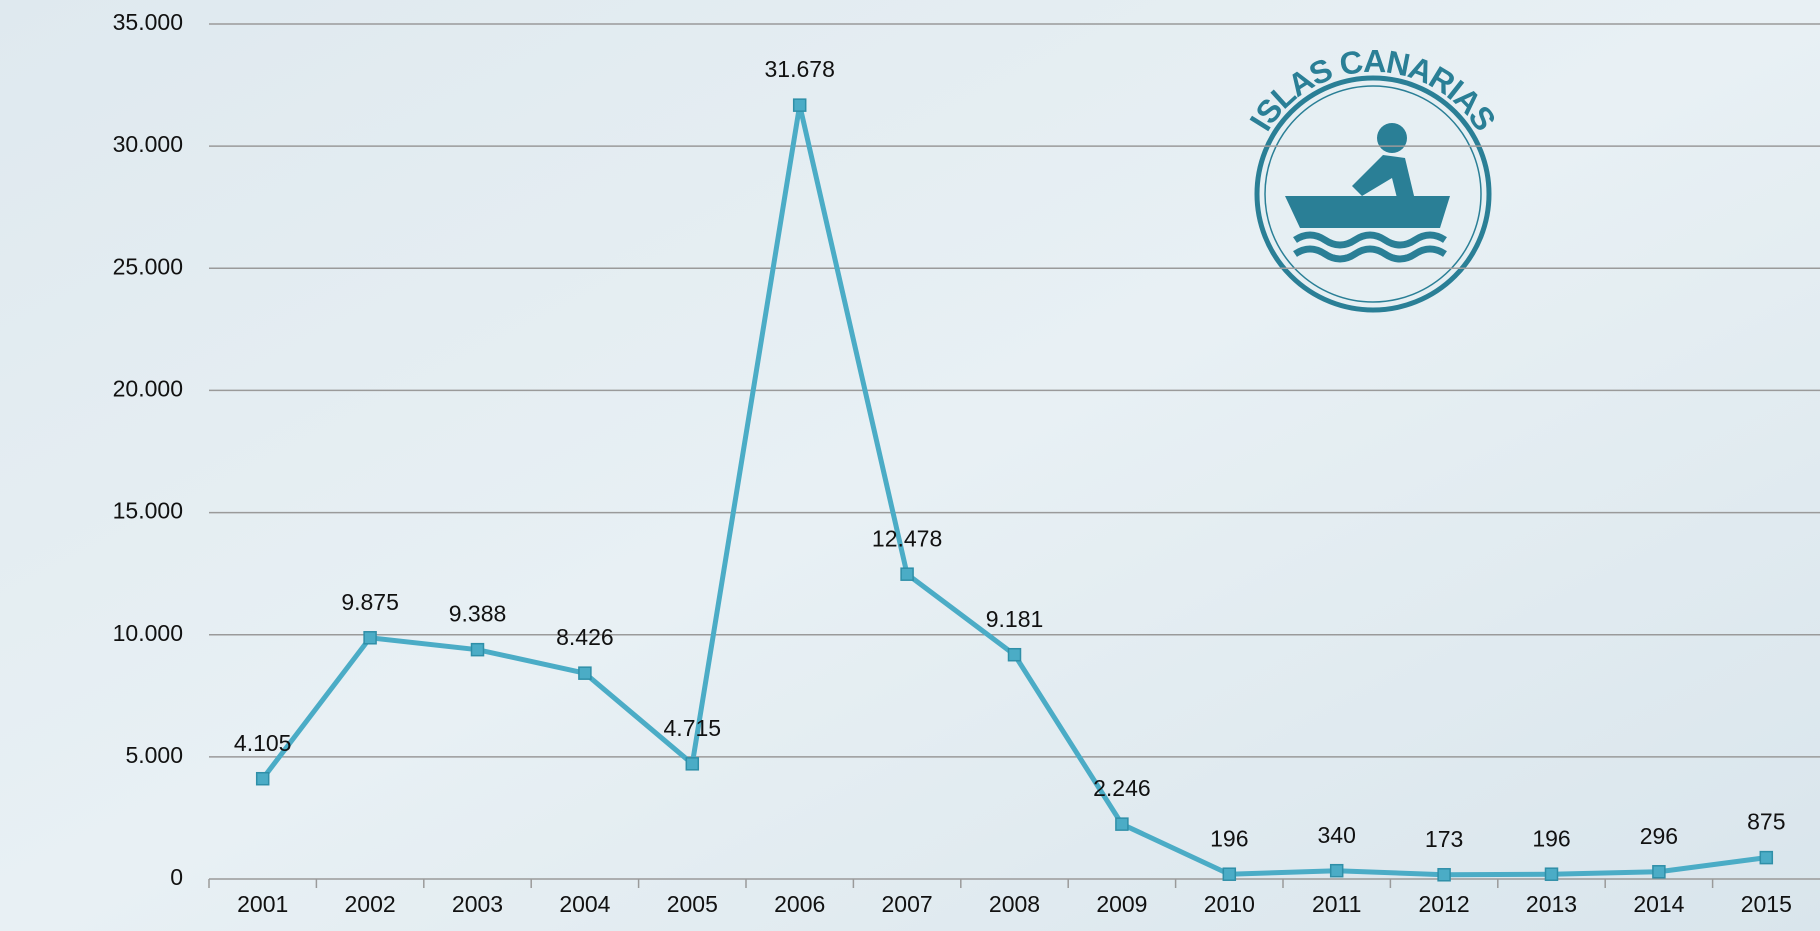  I want to click on data-label: 12.478, so click(907, 538).